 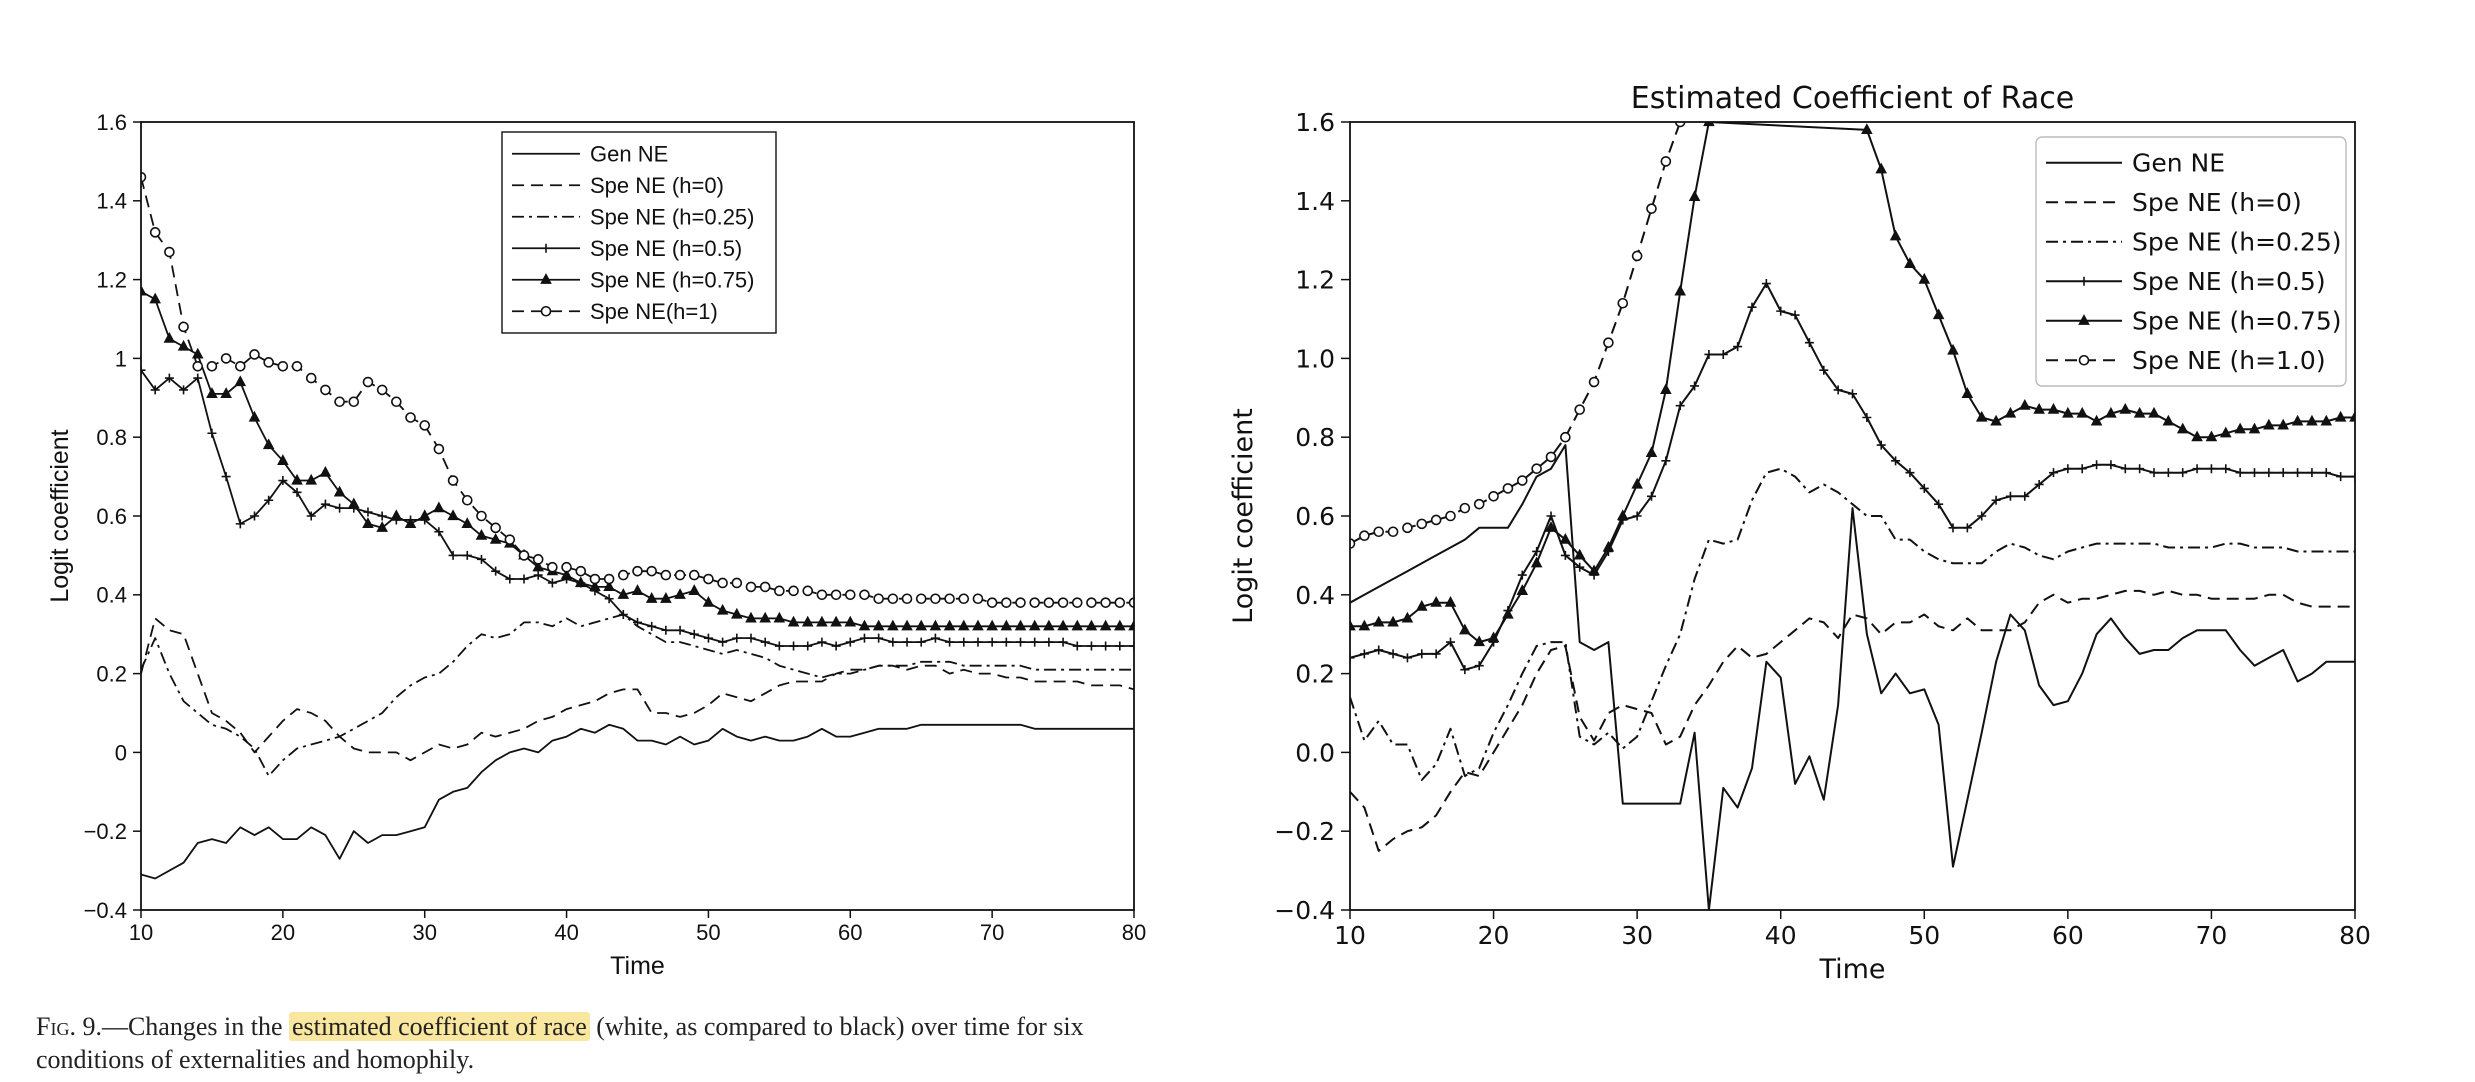 I want to click on legend-entry: Spe NE (h=0.75), so click(x=2236, y=321).